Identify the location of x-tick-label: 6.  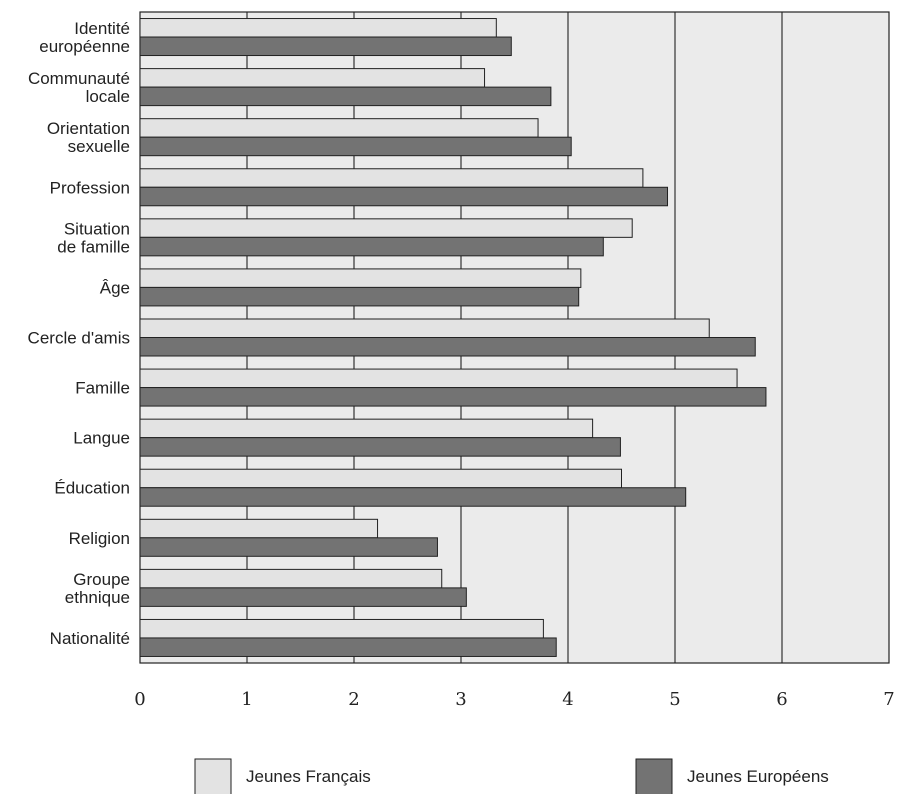
(781, 699).